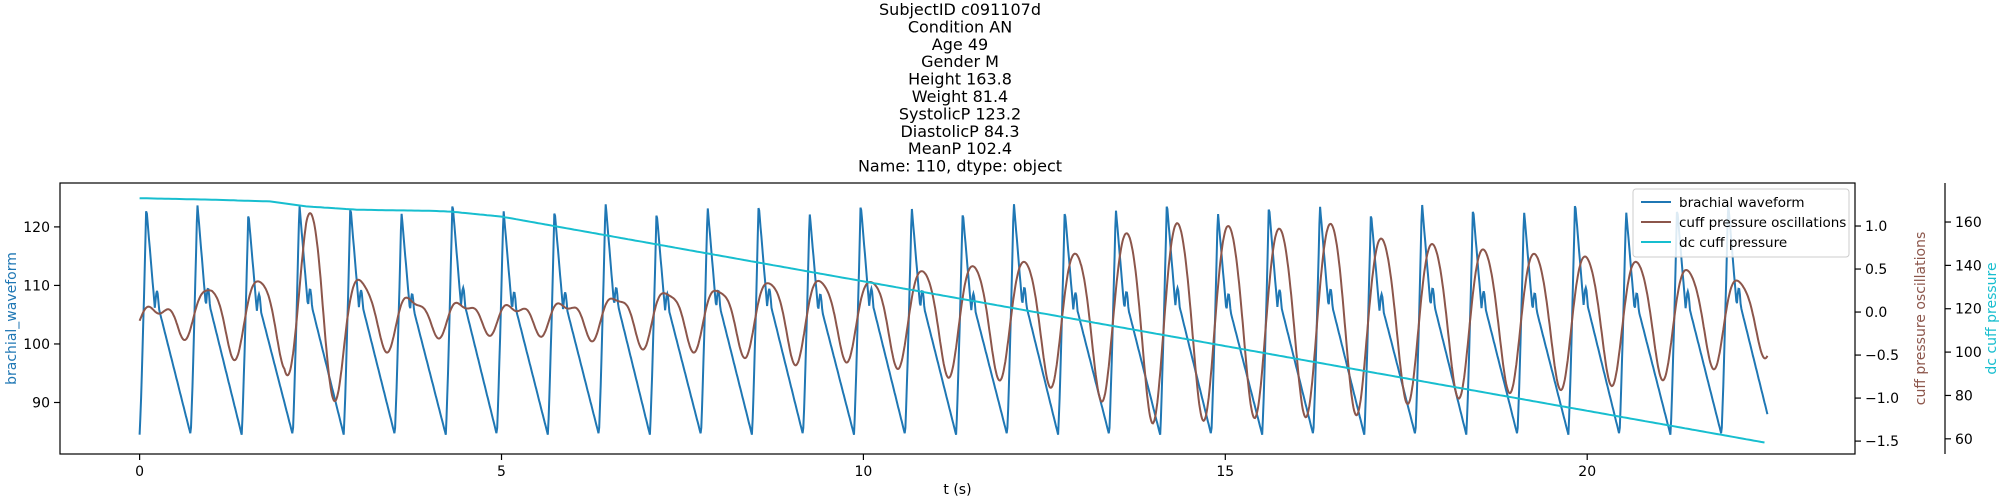  I want to click on title-line: Gender M, so click(960, 61).